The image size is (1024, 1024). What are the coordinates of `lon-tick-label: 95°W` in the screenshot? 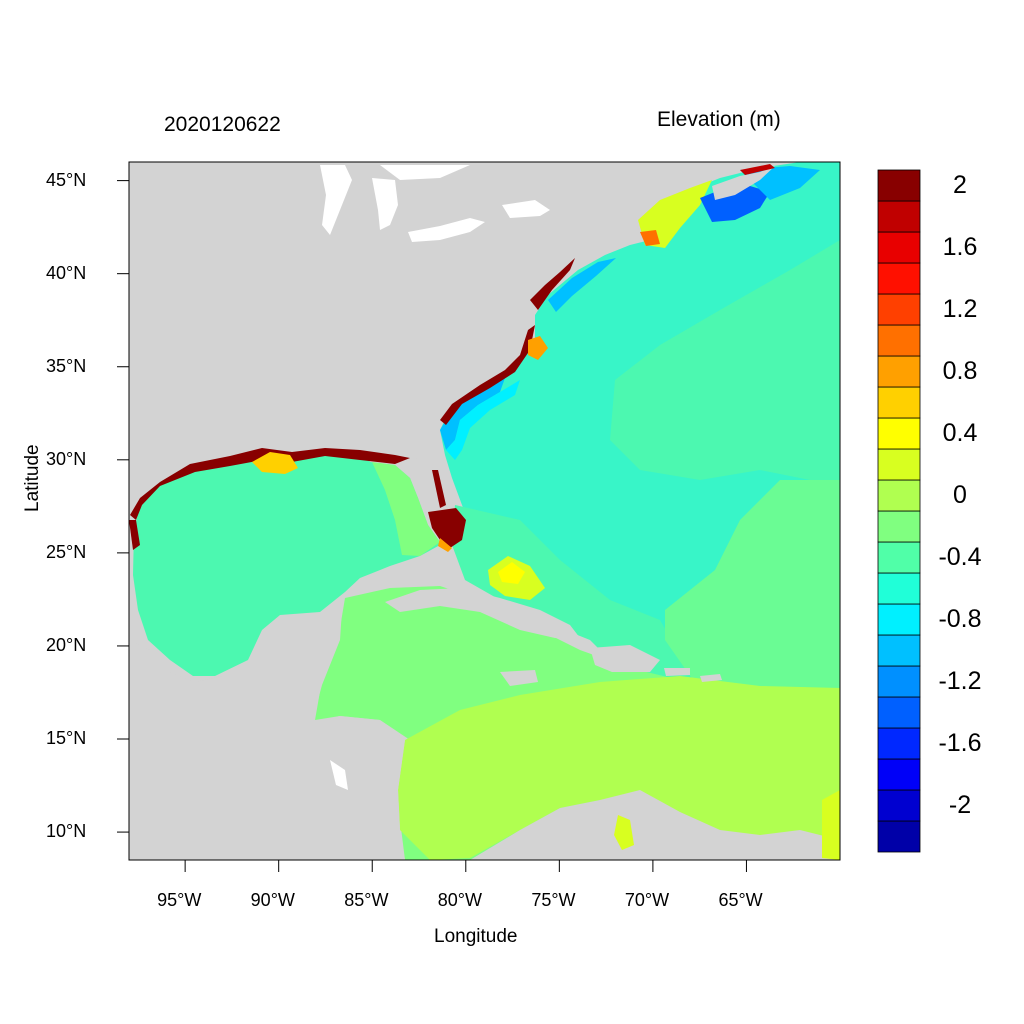 It's located at (179, 900).